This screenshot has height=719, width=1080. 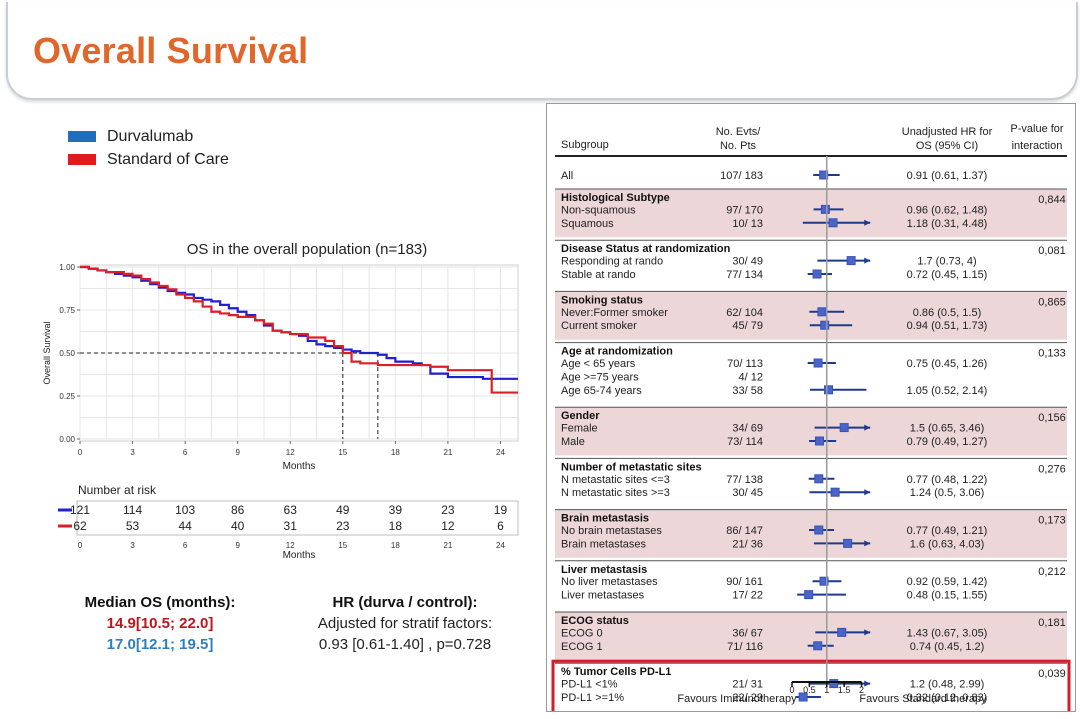 What do you see at coordinates (744, 313) in the screenshot?
I see `forest-row-n: 62/ 104` at bounding box center [744, 313].